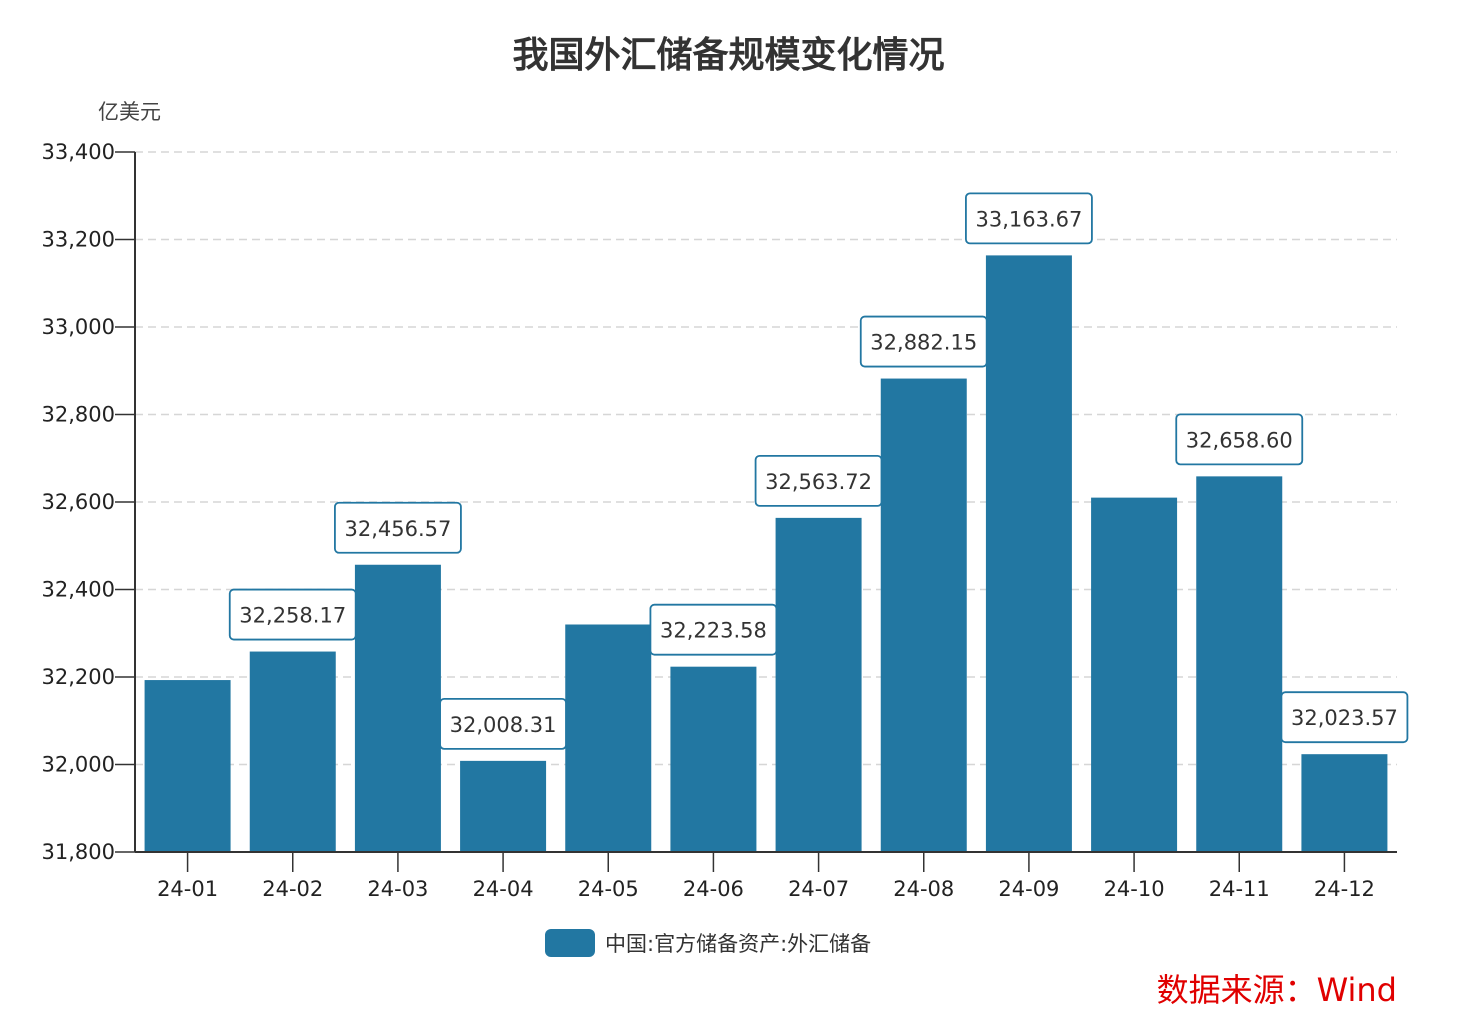  What do you see at coordinates (78, 502) in the screenshot?
I see `y-tick-label: 32,600` at bounding box center [78, 502].